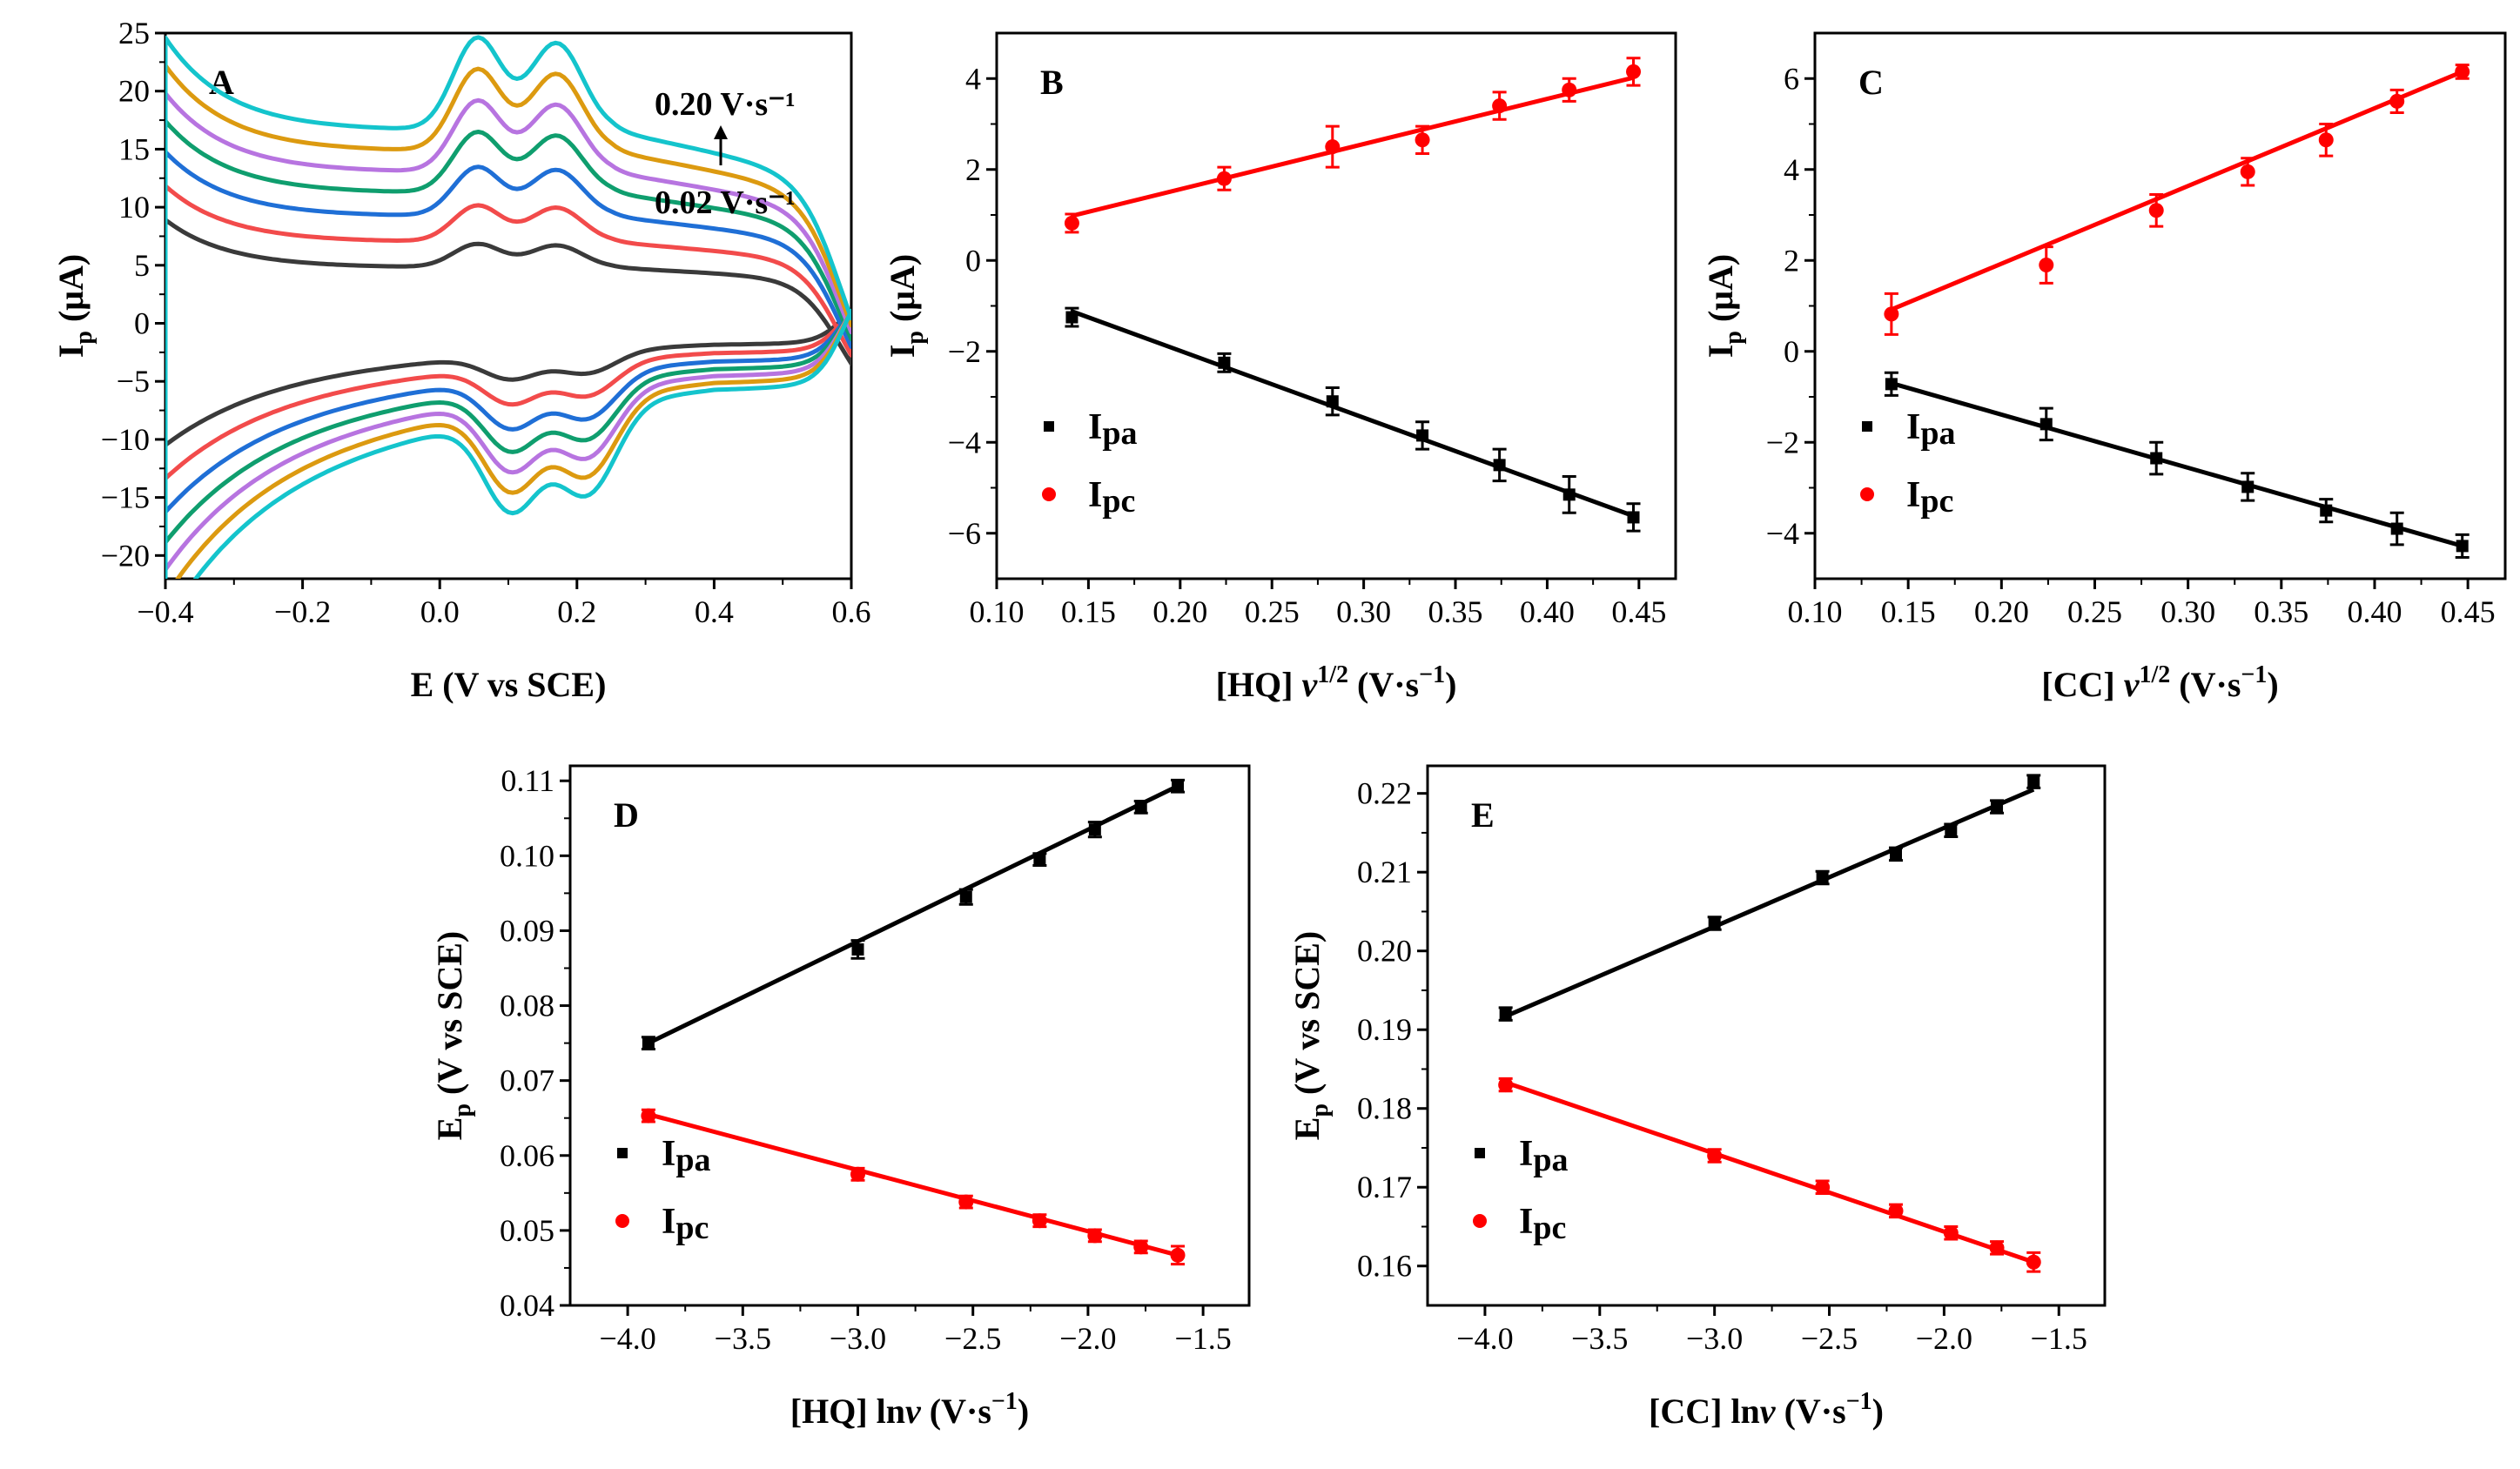  Describe the element at coordinates (997, 611) in the screenshot. I see `x-tick-label: 0.10` at that location.